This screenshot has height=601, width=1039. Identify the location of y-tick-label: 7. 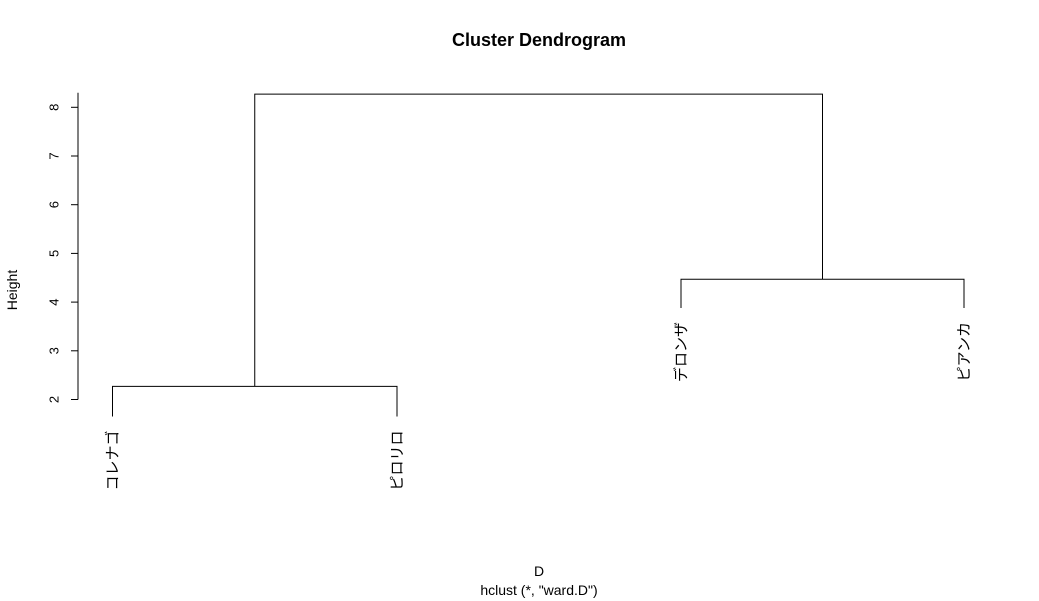
(54, 155).